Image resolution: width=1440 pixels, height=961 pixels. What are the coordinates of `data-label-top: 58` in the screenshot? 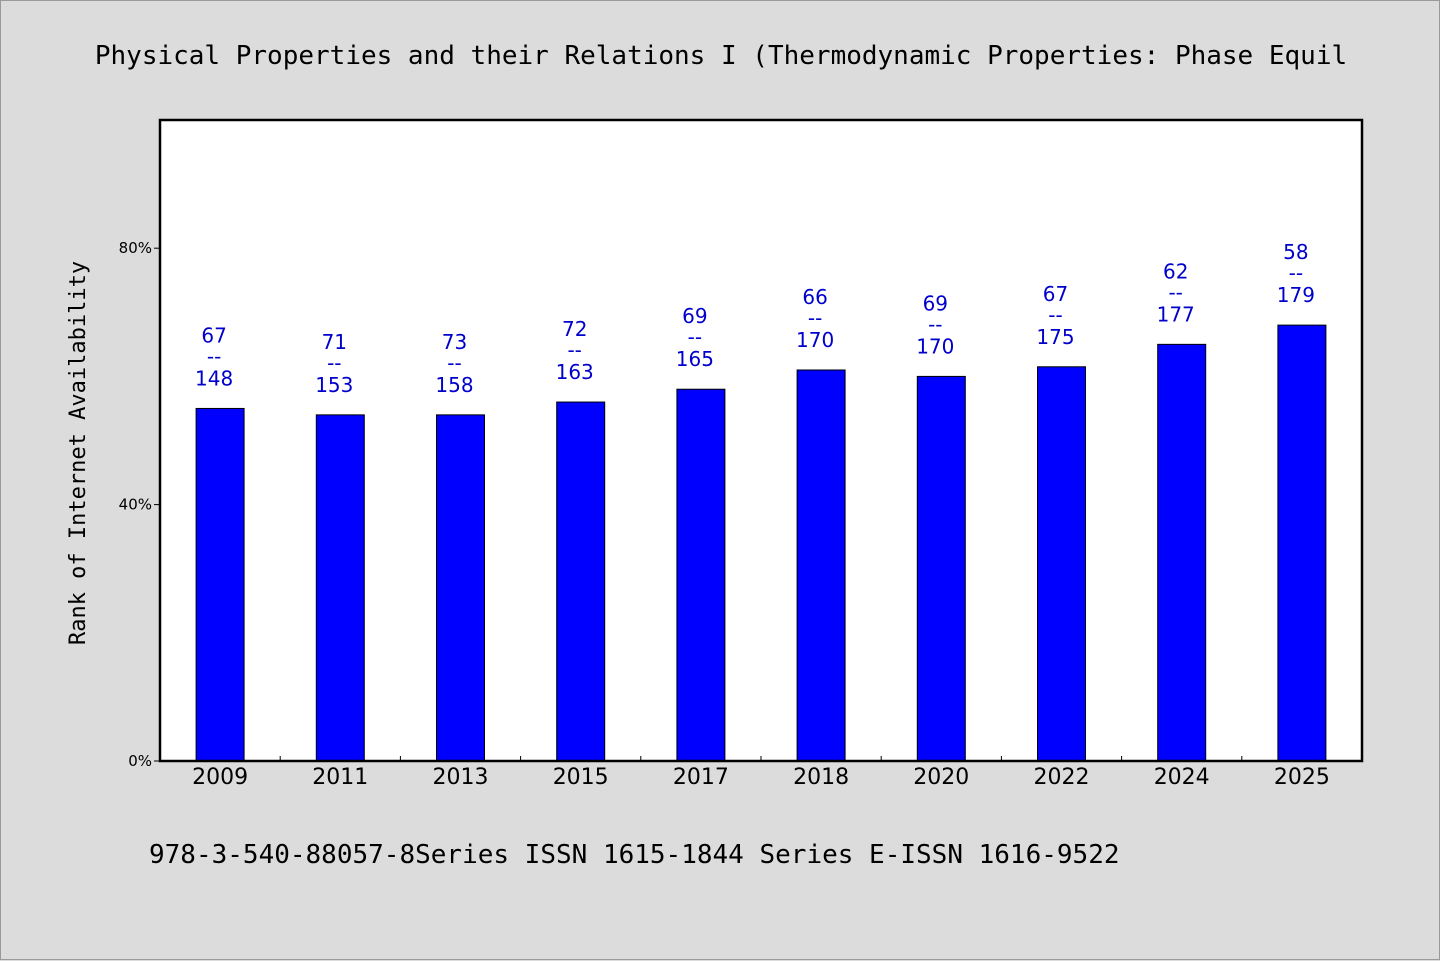 It's located at (1295, 252).